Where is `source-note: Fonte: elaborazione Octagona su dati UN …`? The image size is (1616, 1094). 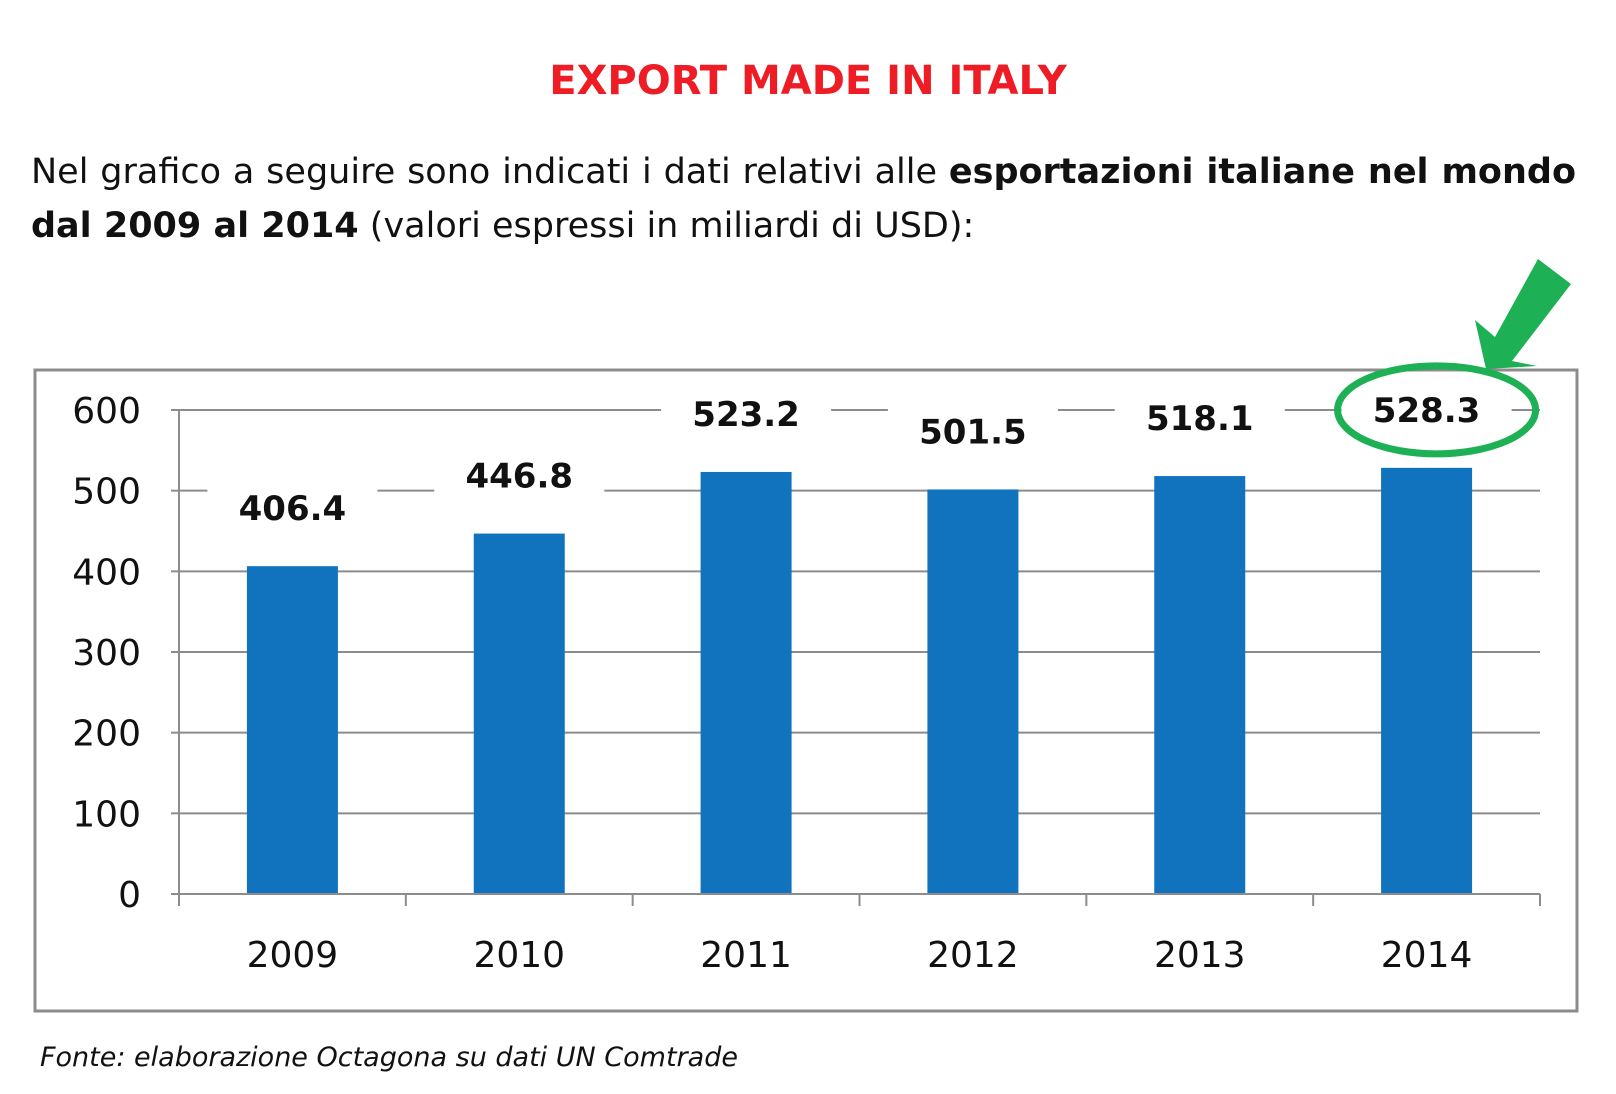
source-note: Fonte: elaborazione Octagona su dati UN … is located at coordinates (389, 1057).